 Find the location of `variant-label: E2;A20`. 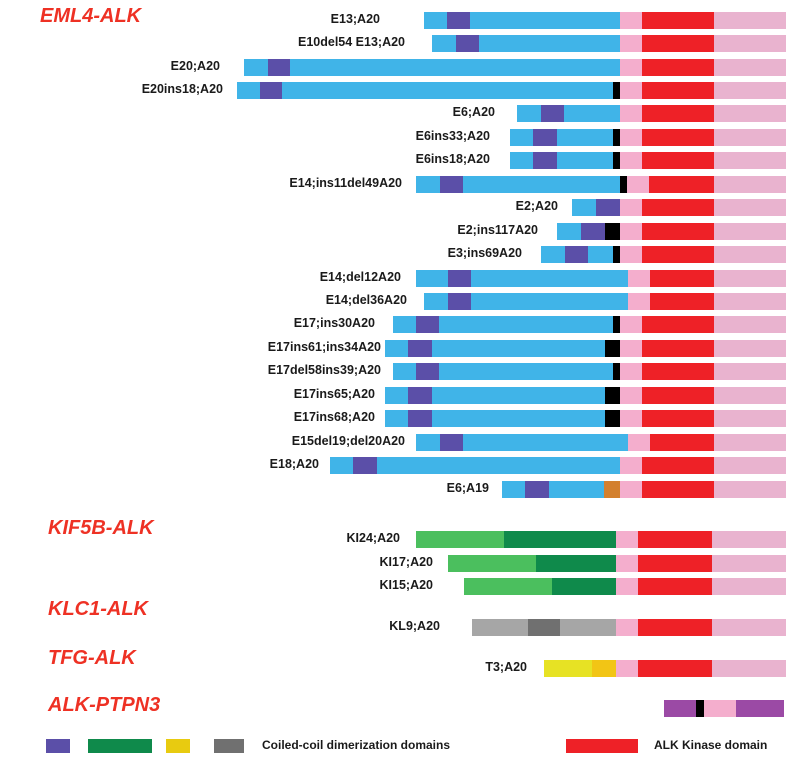

variant-label: E2;A20 is located at coordinates (536, 206).